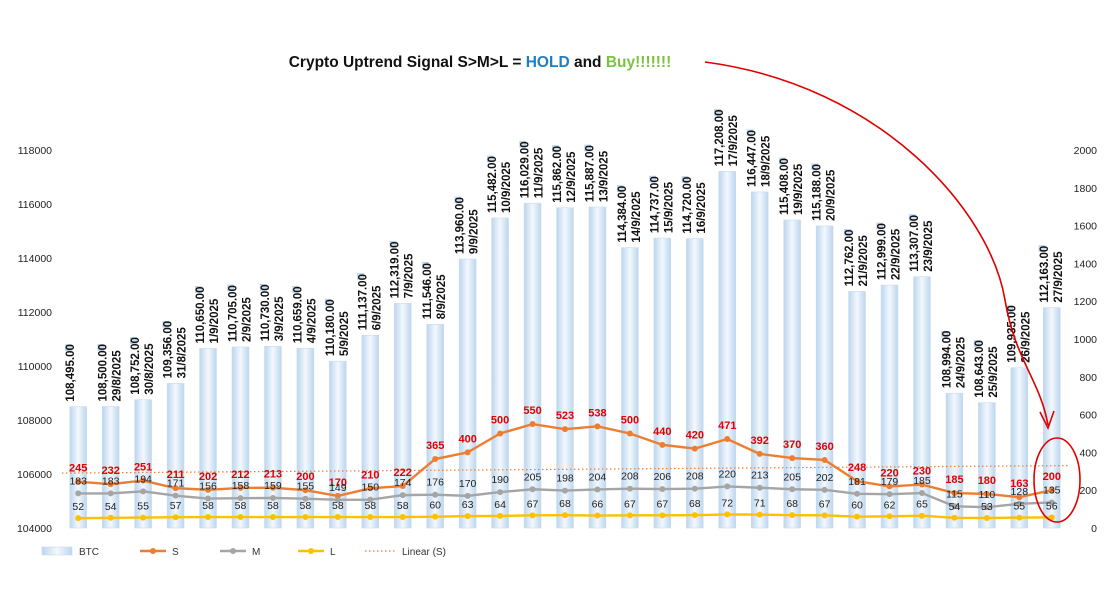  What do you see at coordinates (720, 137) in the screenshot?
I see `btc-price-label: 117,208.00` at bounding box center [720, 137].